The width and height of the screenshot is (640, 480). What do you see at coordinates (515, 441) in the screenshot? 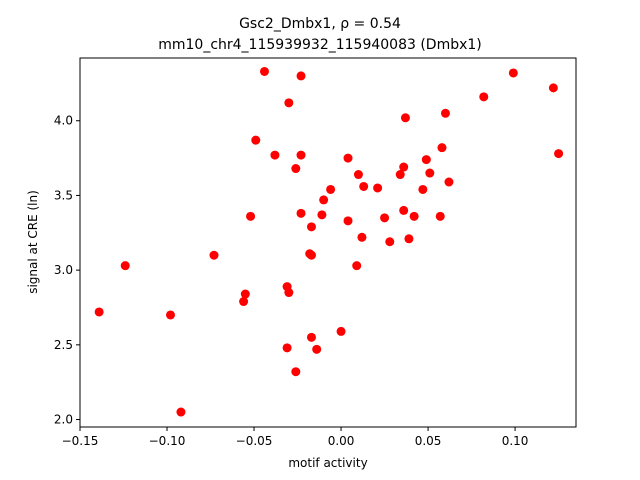
I see `x-tick-label: 0.10` at bounding box center [515, 441].